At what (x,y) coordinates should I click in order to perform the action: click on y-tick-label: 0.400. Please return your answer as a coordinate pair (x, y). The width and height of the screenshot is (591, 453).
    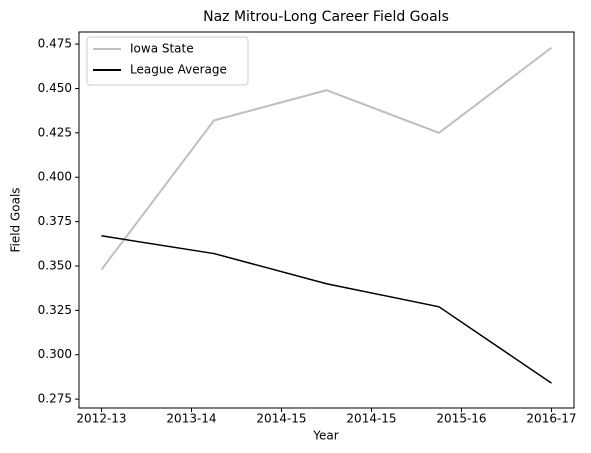
    Looking at the image, I should click on (55, 177).